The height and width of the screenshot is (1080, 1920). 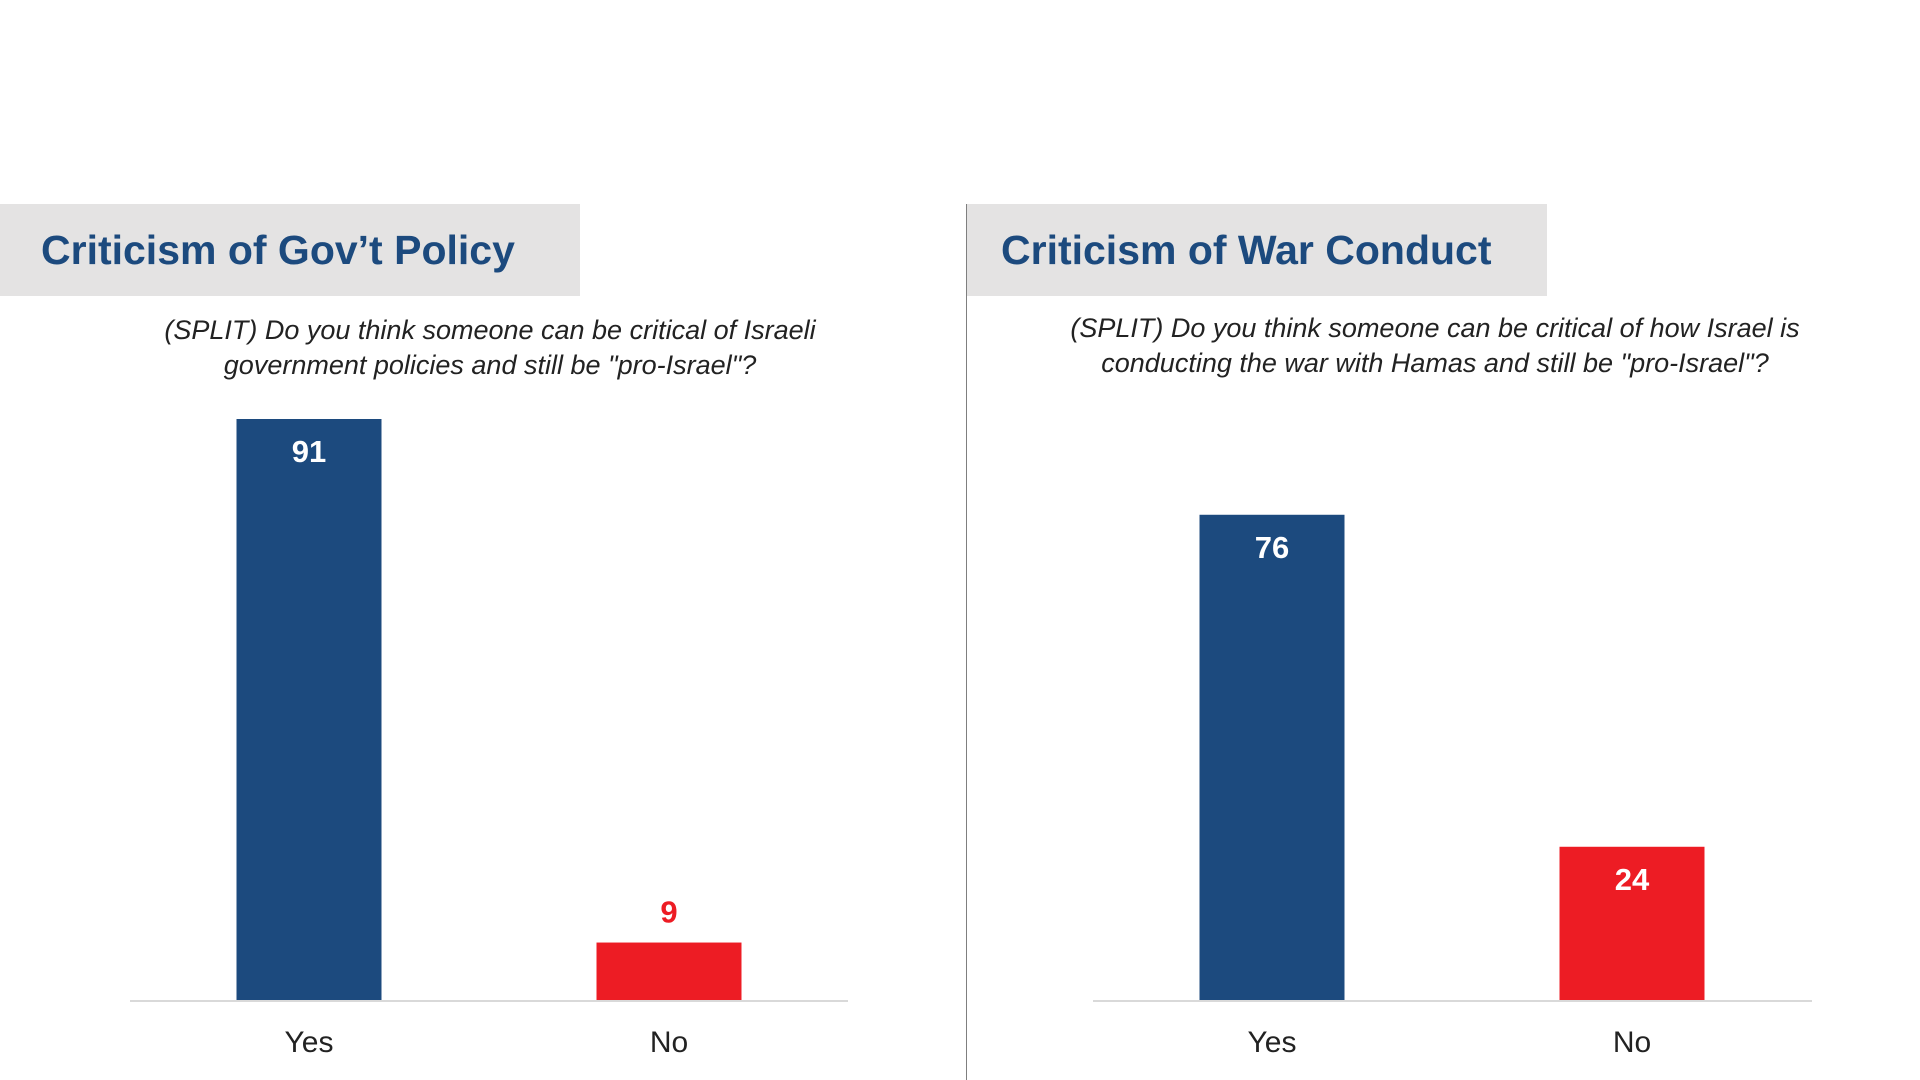 What do you see at coordinates (1272, 547) in the screenshot?
I see `data-label-yes: 76` at bounding box center [1272, 547].